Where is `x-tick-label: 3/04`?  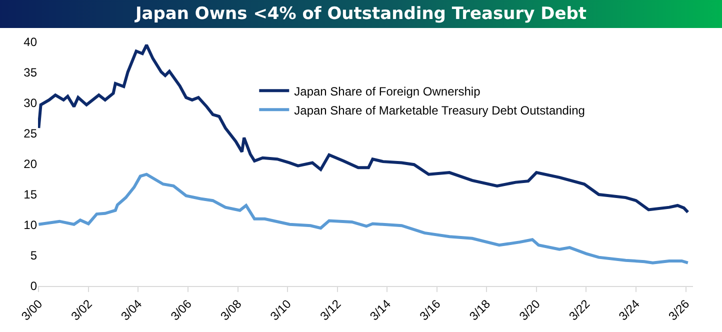 x-tick-label: 3/04 is located at coordinates (131, 310).